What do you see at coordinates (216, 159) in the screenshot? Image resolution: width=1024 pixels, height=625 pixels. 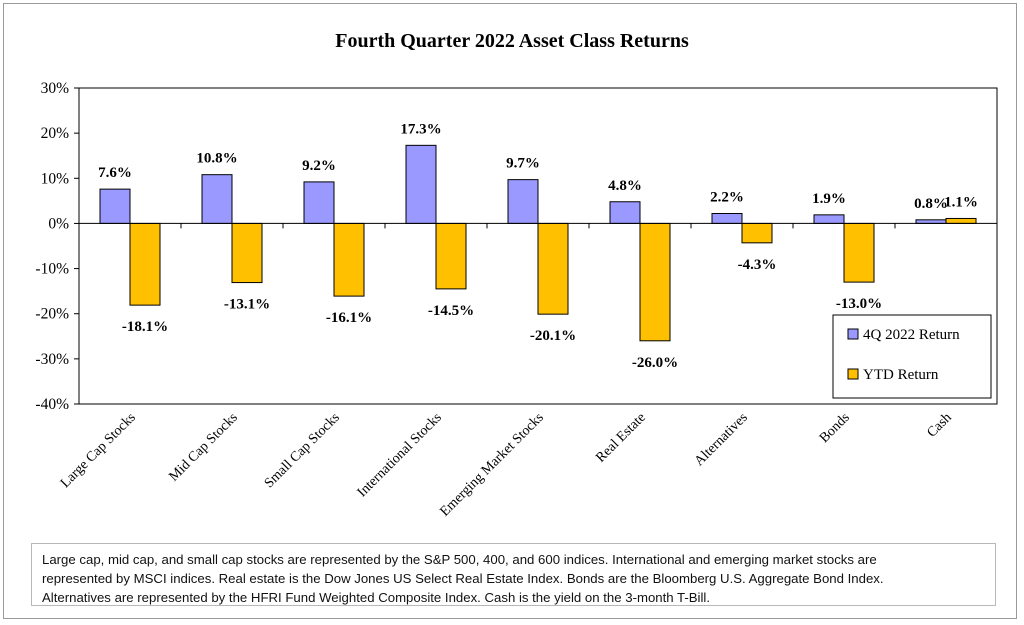 I see `data-label: 10.8%` at bounding box center [216, 159].